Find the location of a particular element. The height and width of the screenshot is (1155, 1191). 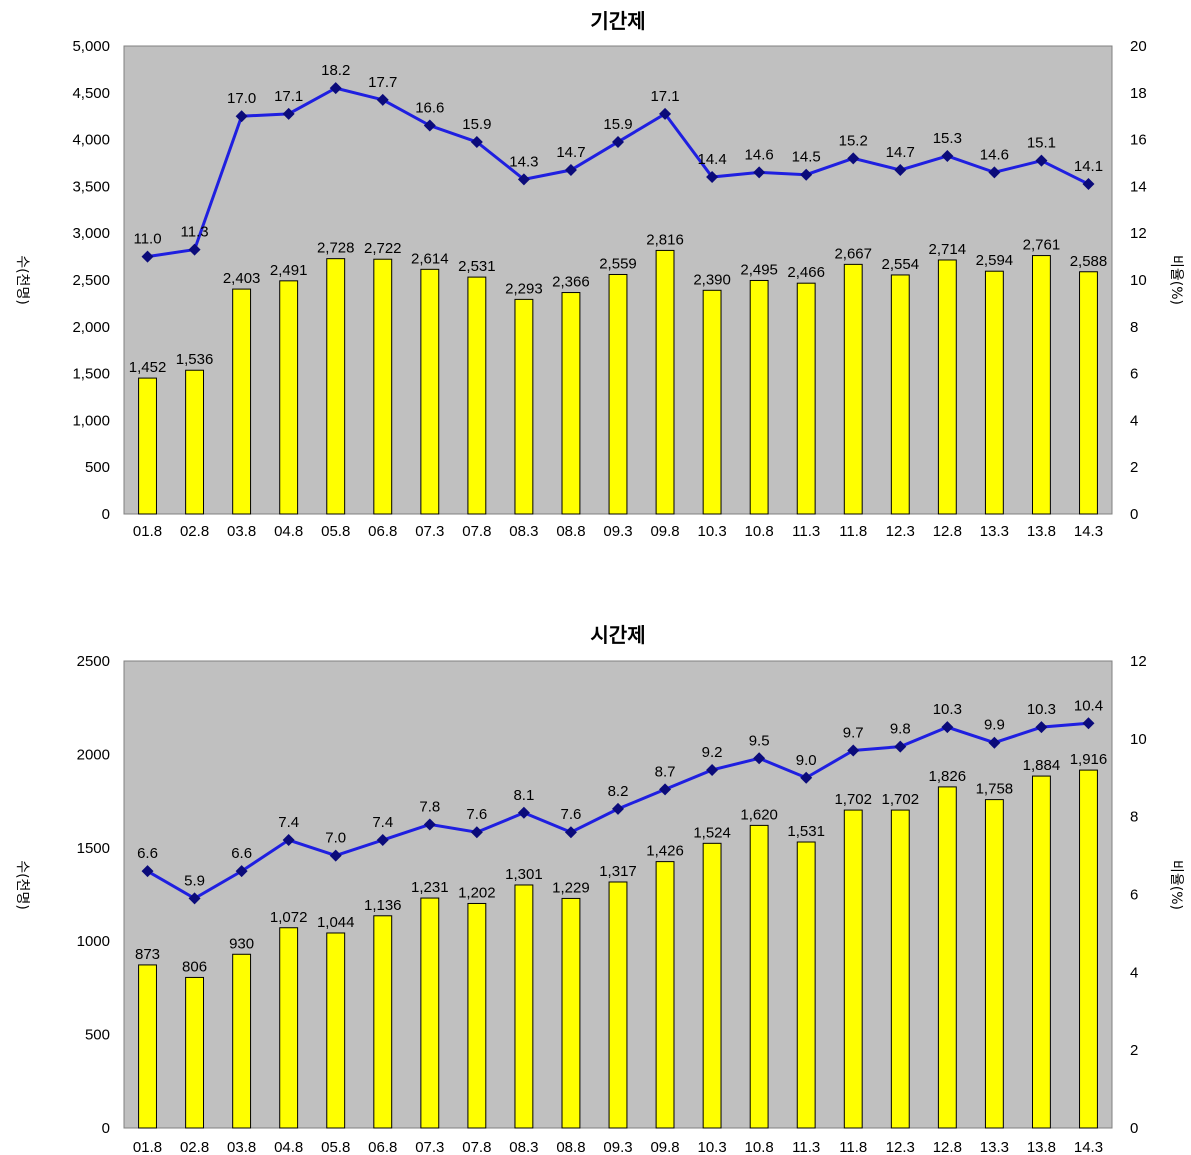

x-tick-label: 13.8 is located at coordinates (1041, 531).